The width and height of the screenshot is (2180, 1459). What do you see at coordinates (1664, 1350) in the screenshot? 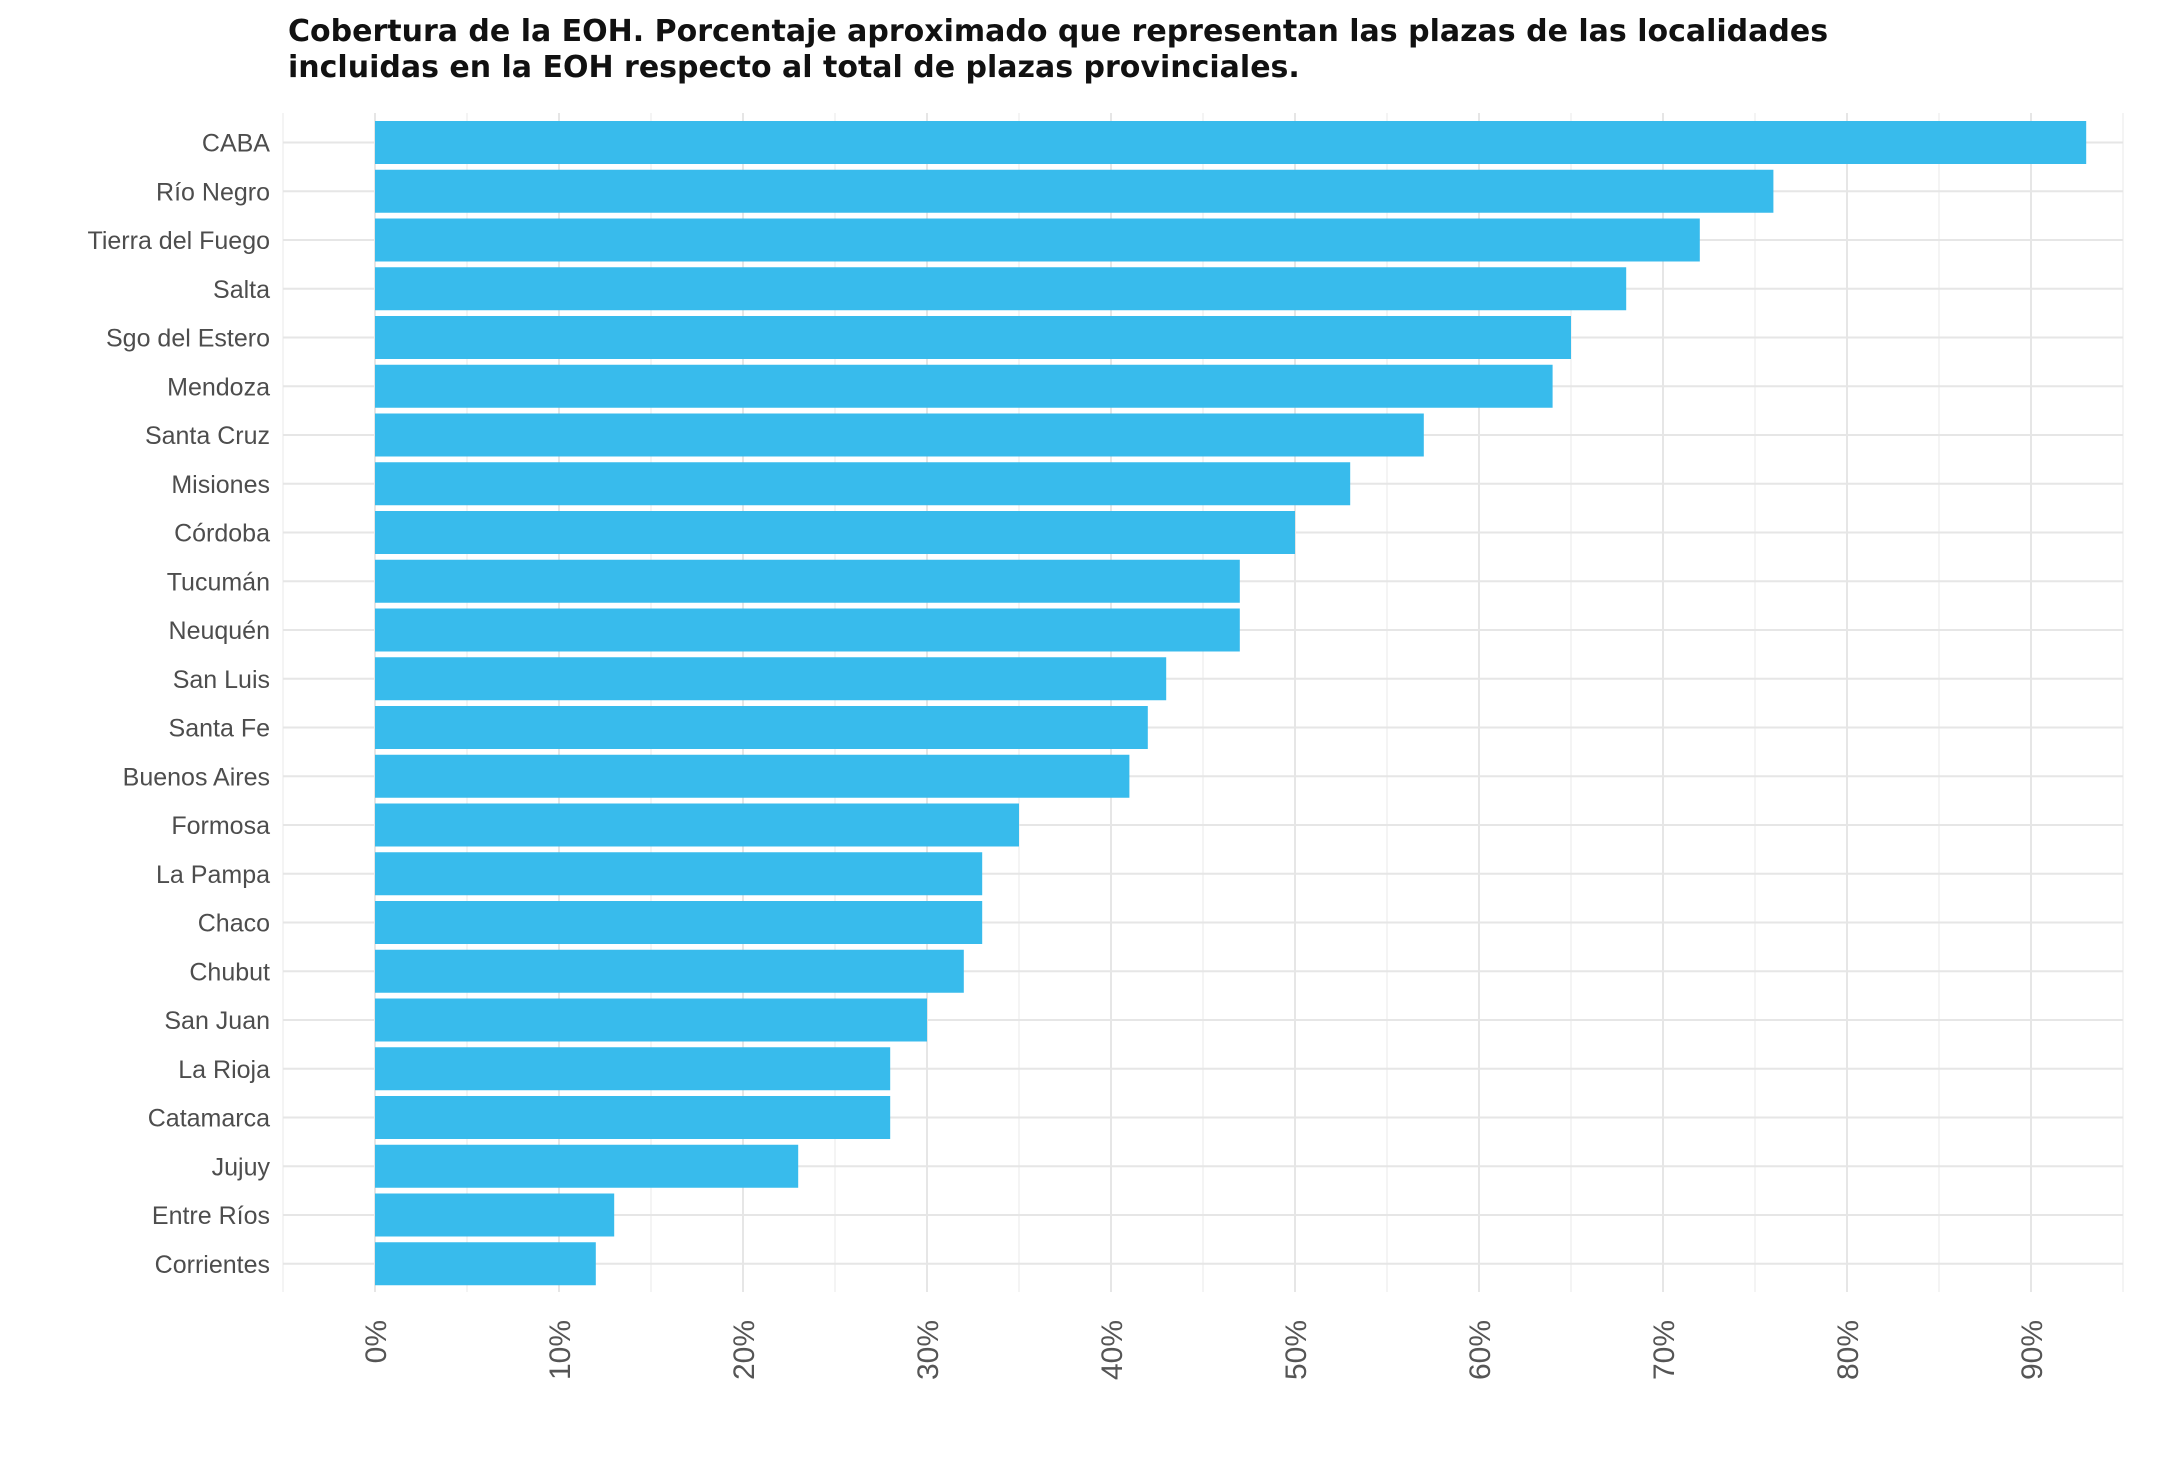
I see `x-tick-label: 70%` at bounding box center [1664, 1350].